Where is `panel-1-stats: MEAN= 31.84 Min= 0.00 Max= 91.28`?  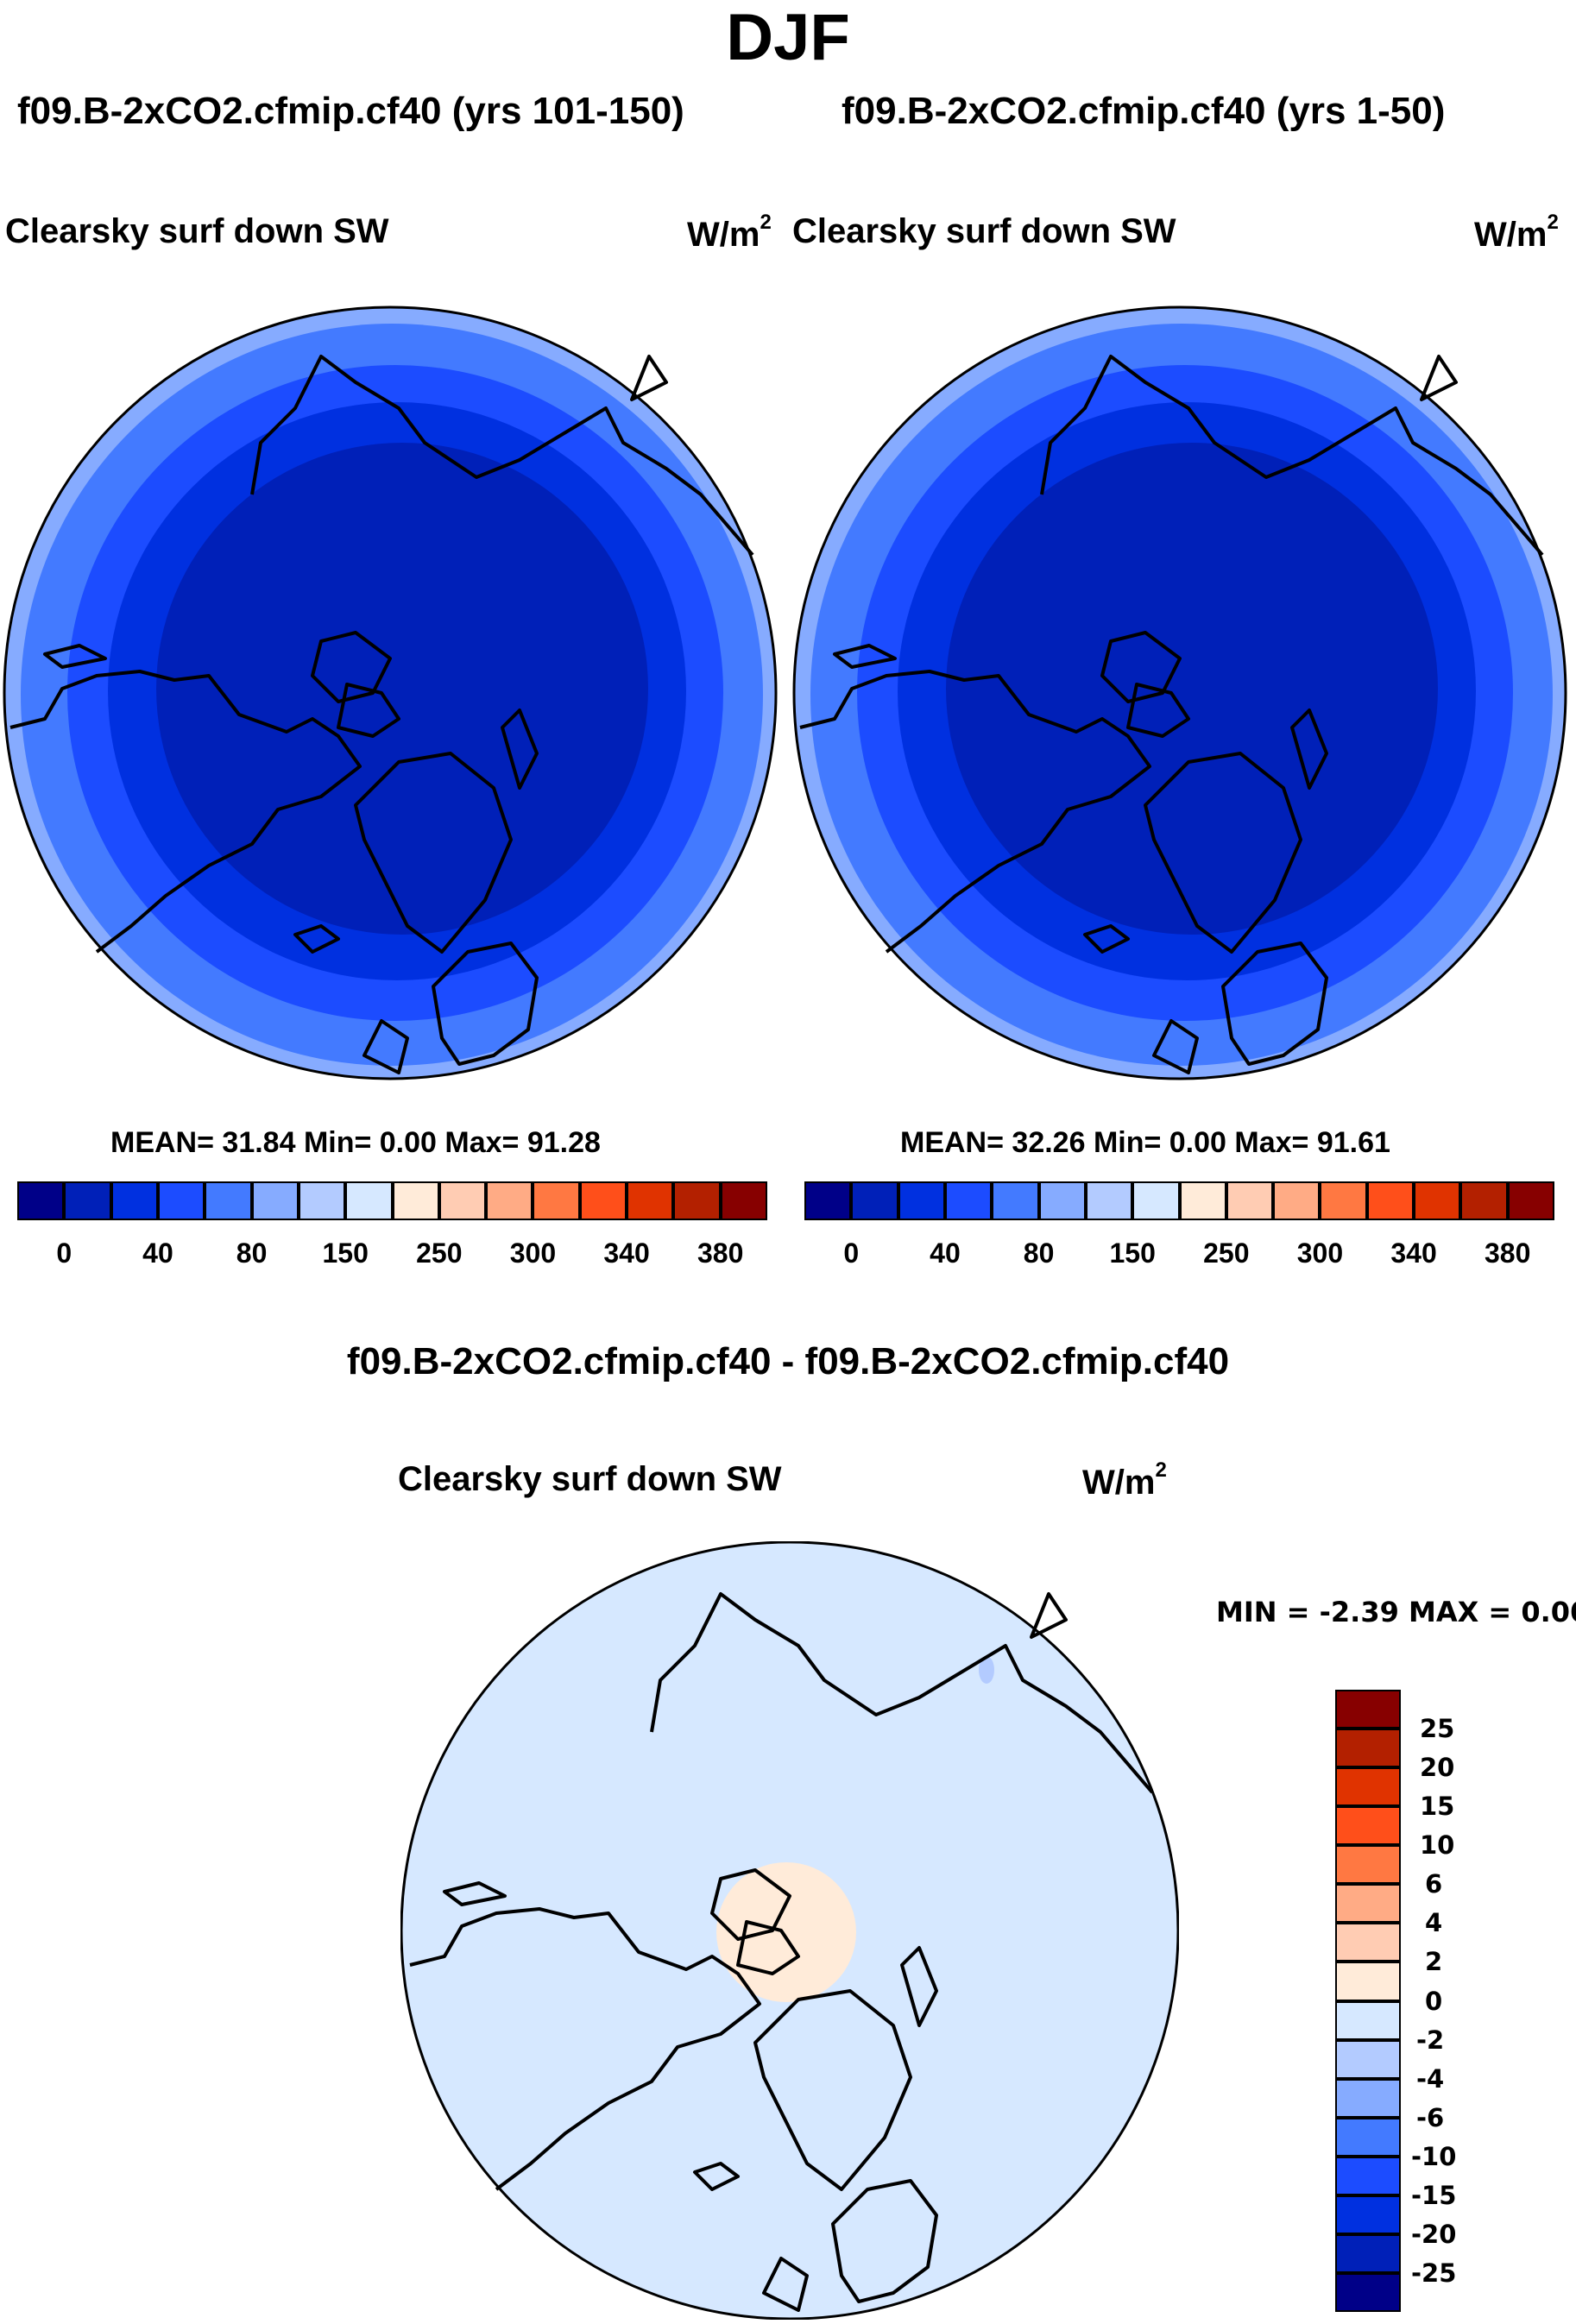
panel-1-stats: MEAN= 31.84 Min= 0.00 Max= 91.28 is located at coordinates (355, 1142).